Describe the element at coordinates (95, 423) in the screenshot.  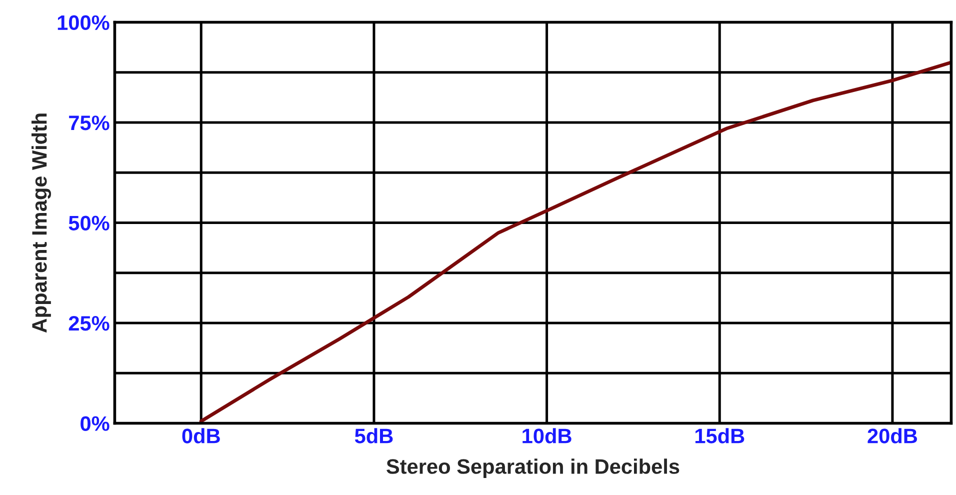
I see `y-tick-label: 0%` at that location.